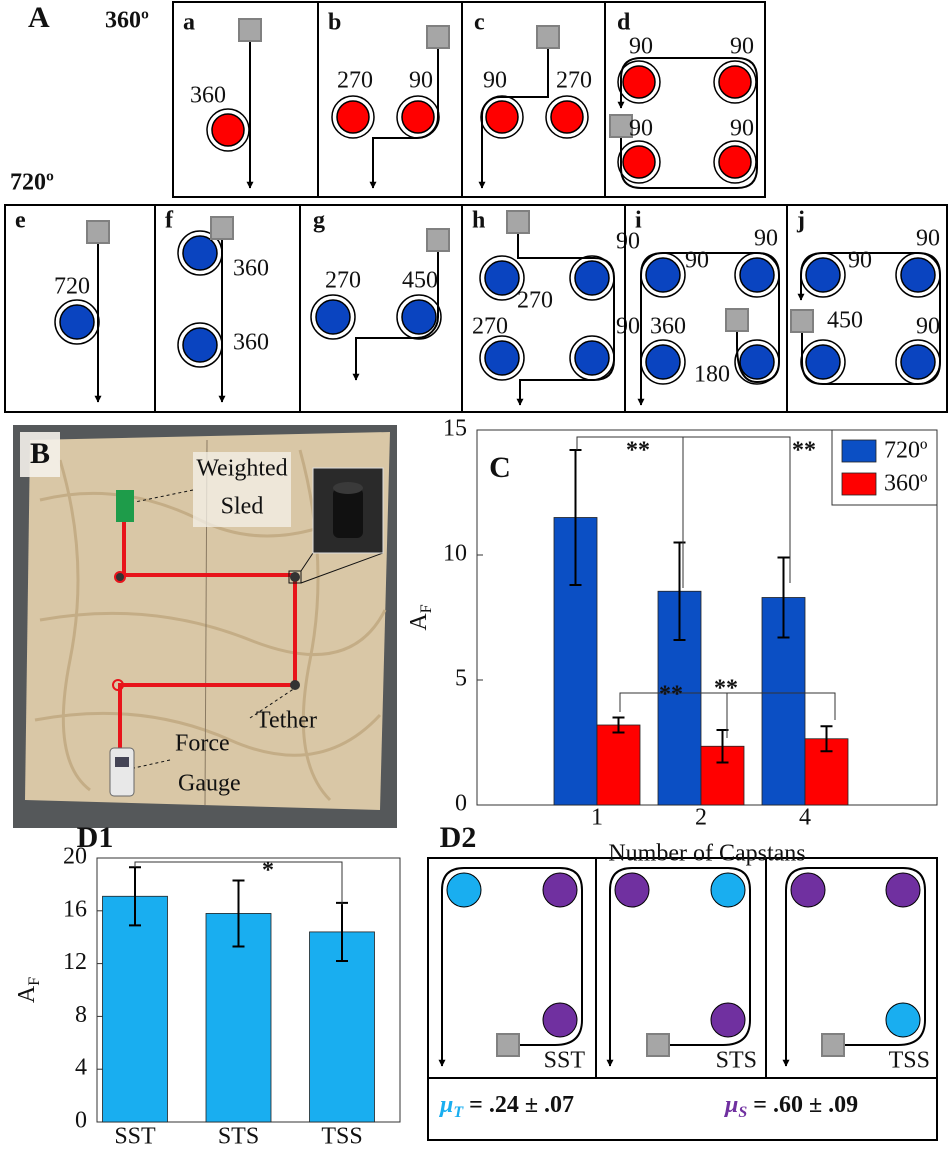 The image size is (950, 1149). I want to click on mu-sub: T, so click(458, 1112).